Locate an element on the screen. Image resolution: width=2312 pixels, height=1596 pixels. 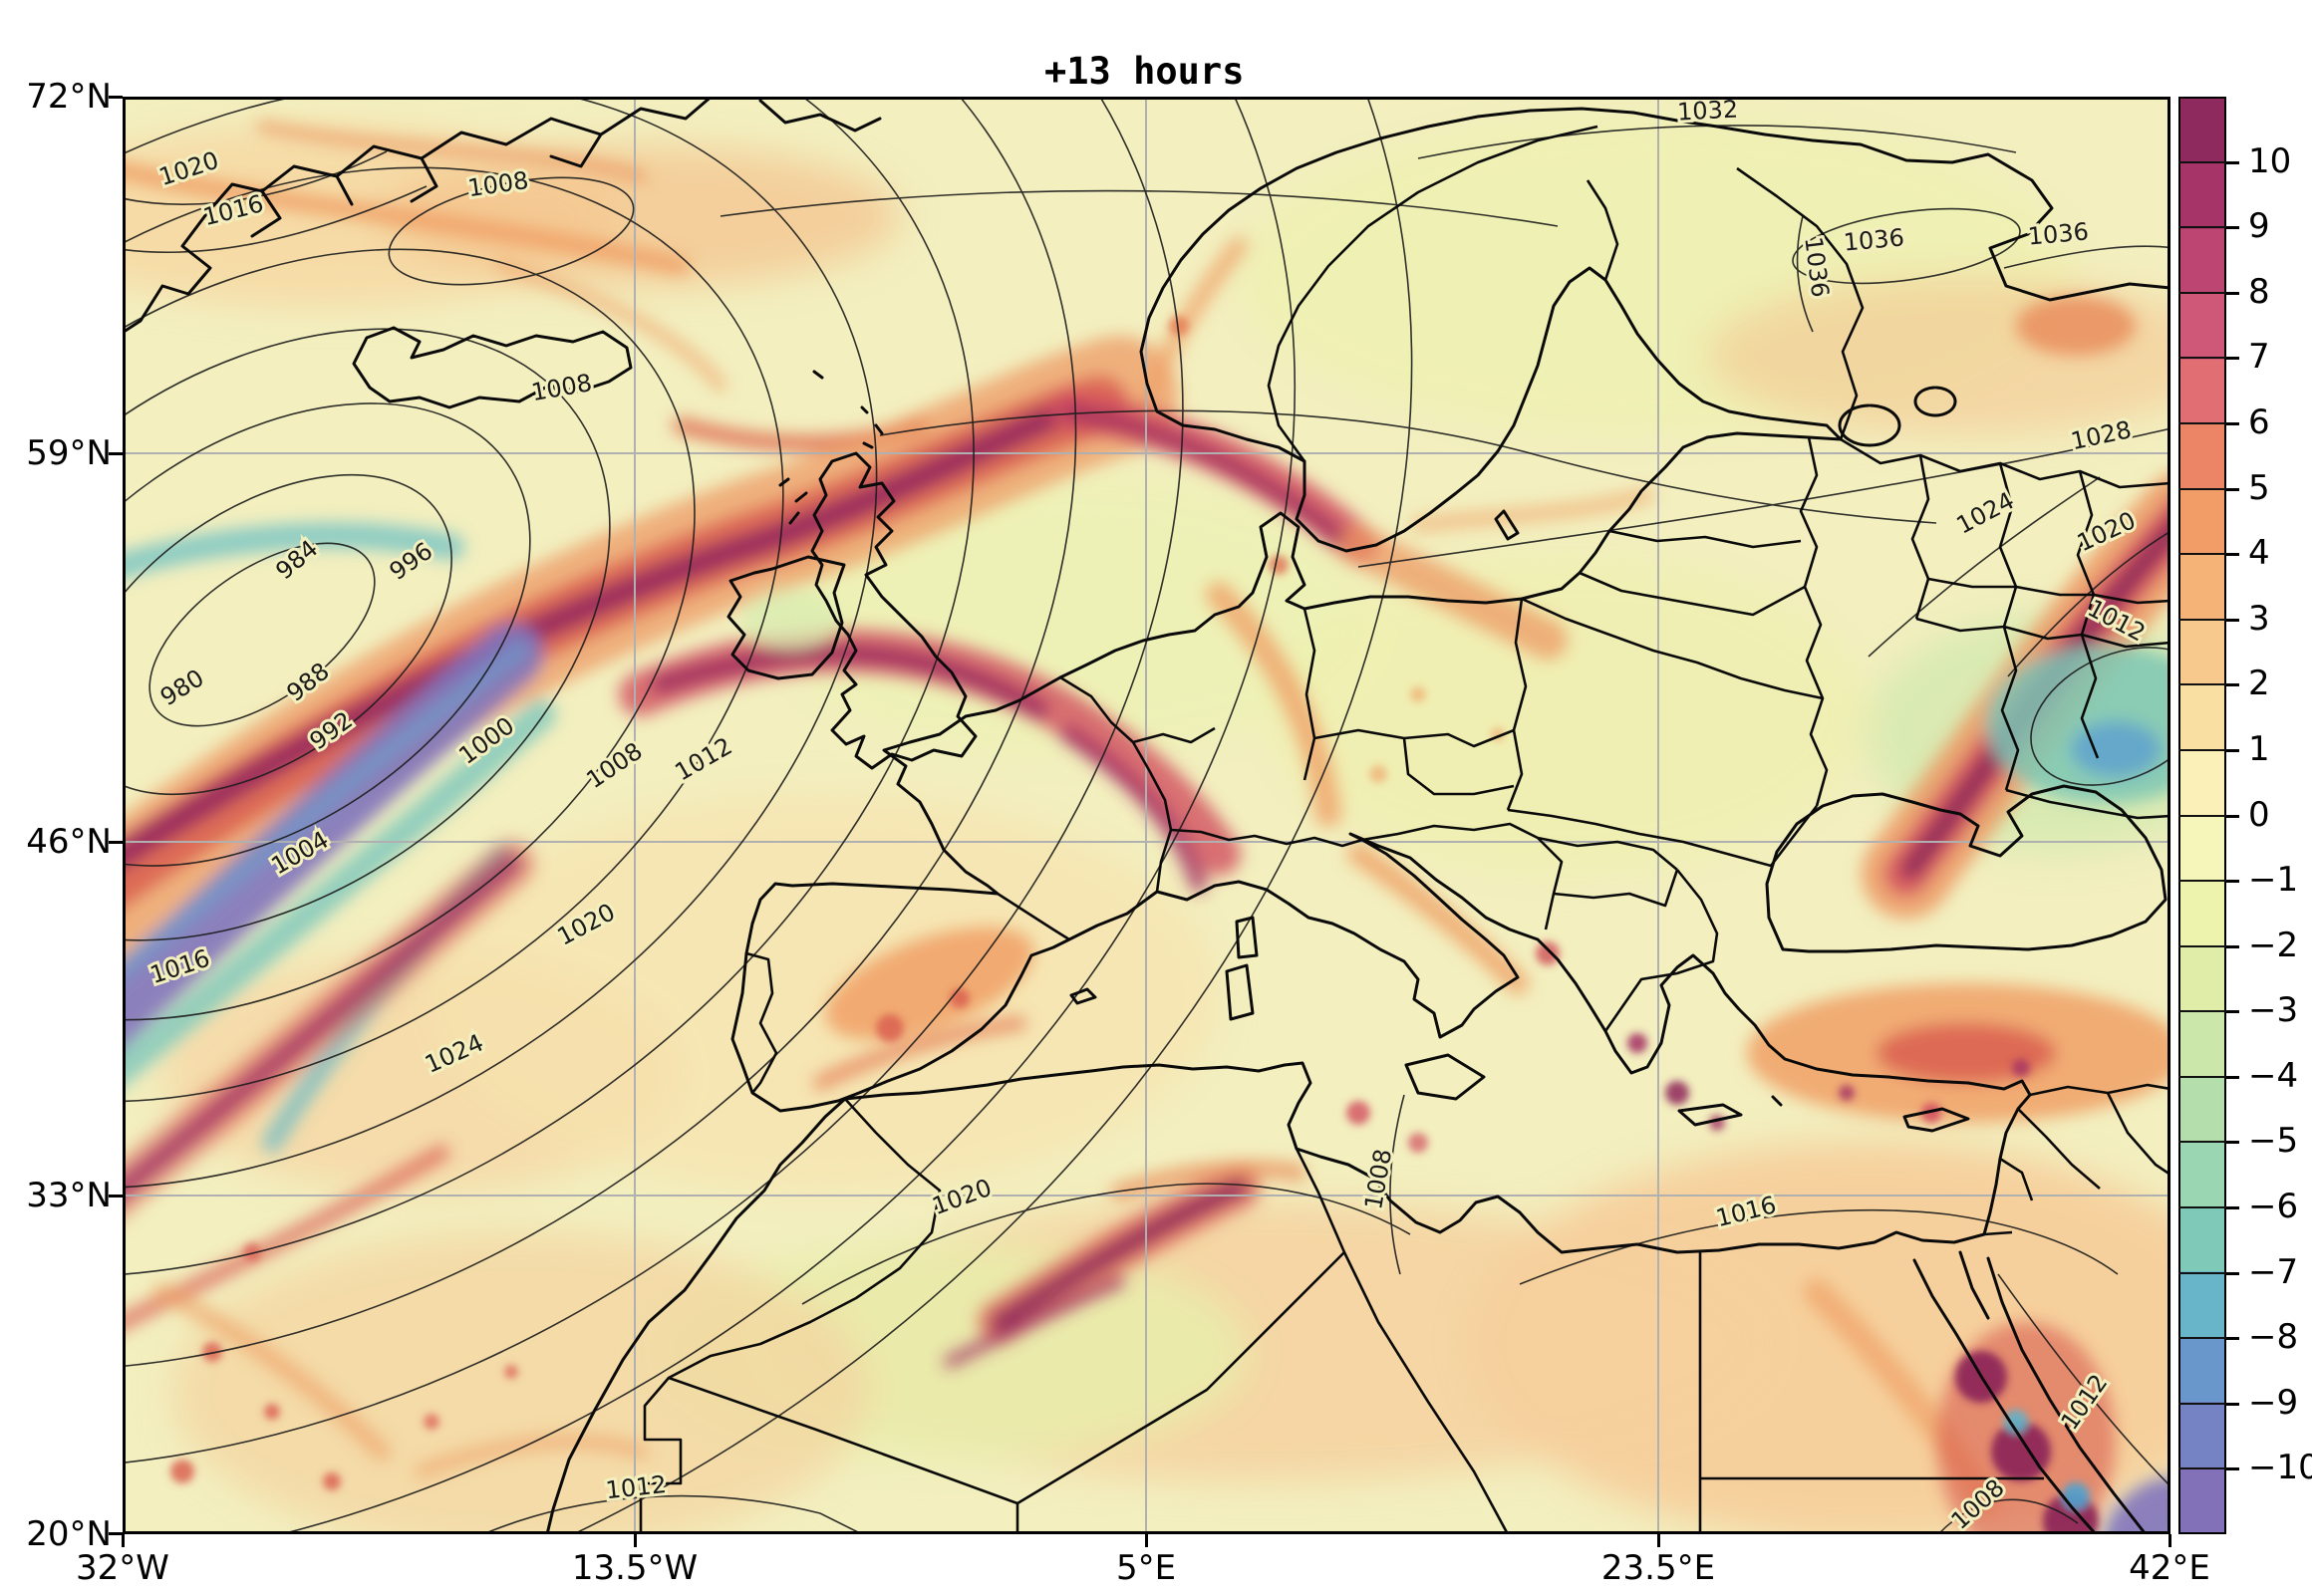
lon-label-135w: 13.5°W is located at coordinates (635, 1568).